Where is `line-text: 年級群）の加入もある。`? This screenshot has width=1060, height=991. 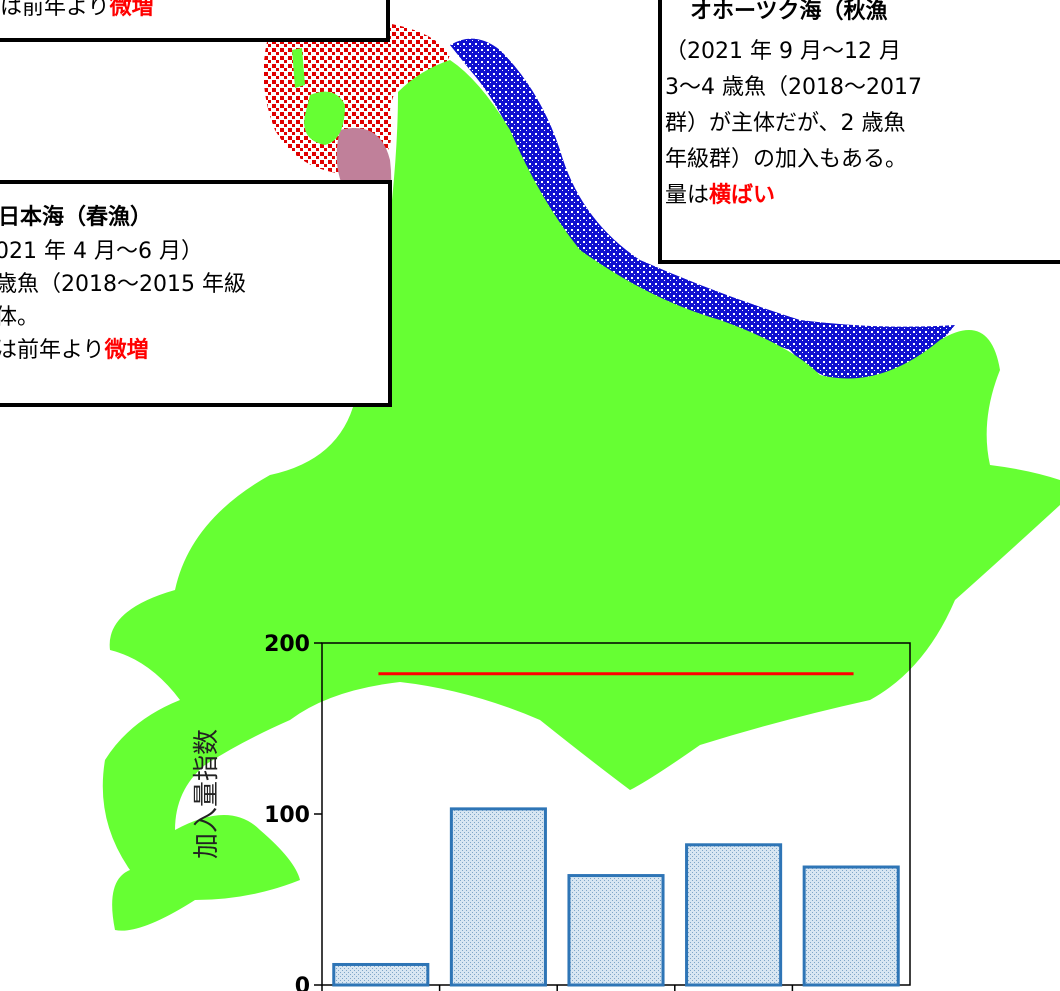 line-text: 年級群）の加入もある。 is located at coordinates (786, 159).